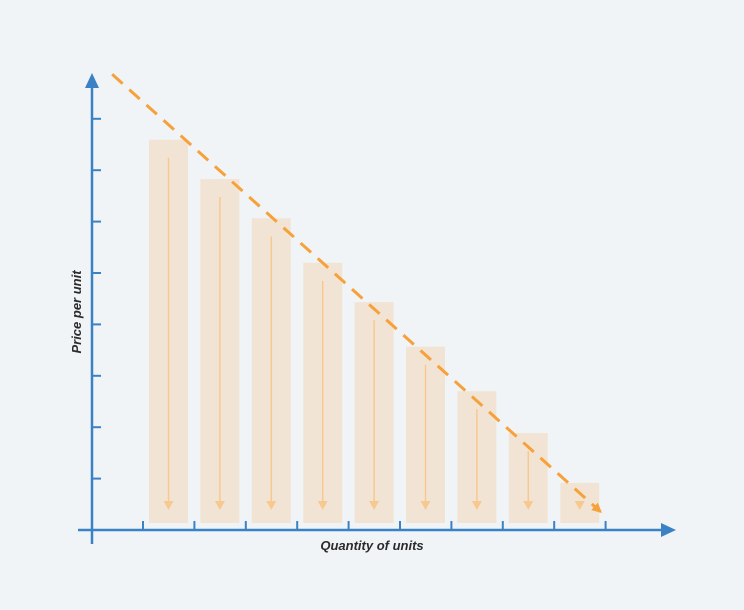 This screenshot has height=610, width=744. I want to click on x-axis-arrow-icon, so click(668, 530).